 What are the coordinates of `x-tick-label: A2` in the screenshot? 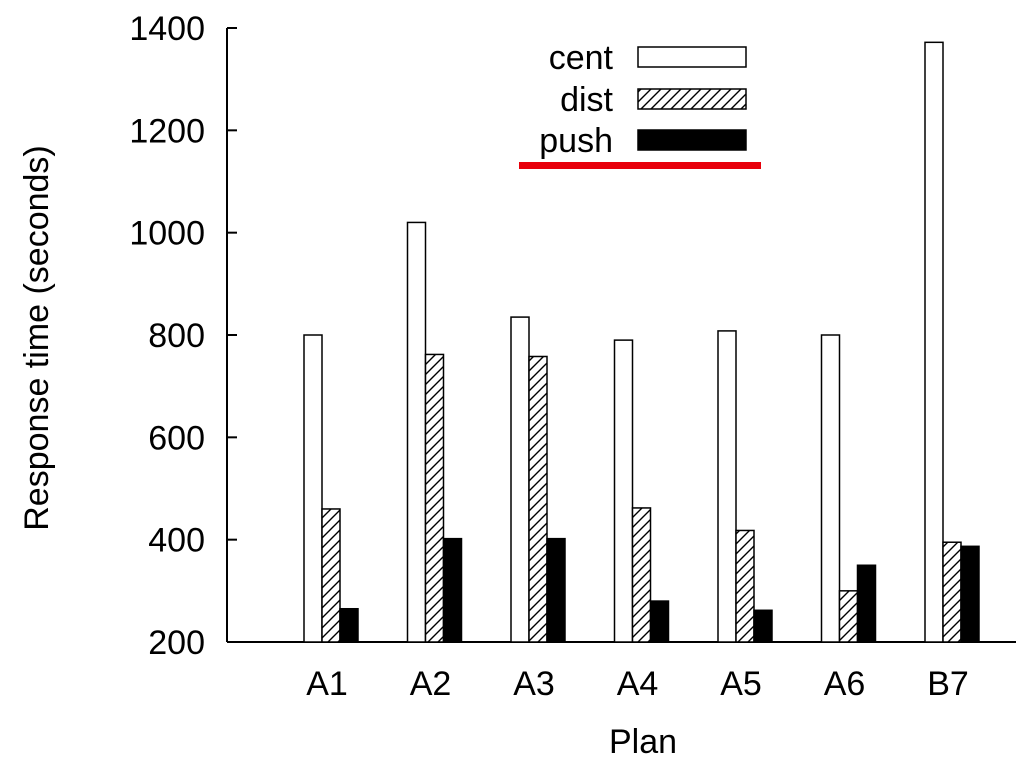 It's located at (431, 684).